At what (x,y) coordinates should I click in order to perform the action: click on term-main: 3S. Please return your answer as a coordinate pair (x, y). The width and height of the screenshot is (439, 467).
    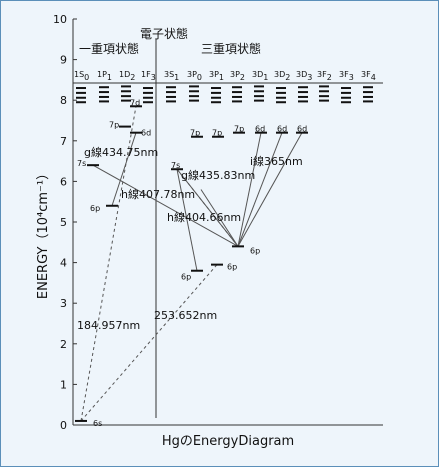
    Looking at the image, I should click on (169, 74).